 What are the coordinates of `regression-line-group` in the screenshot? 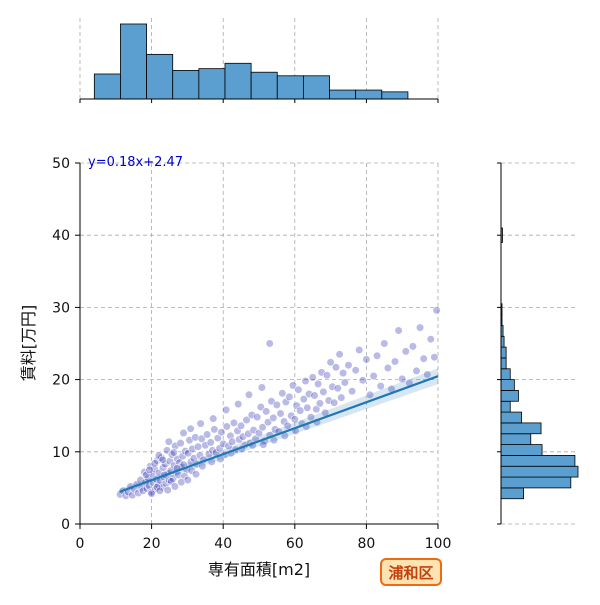 It's located at (279, 431).